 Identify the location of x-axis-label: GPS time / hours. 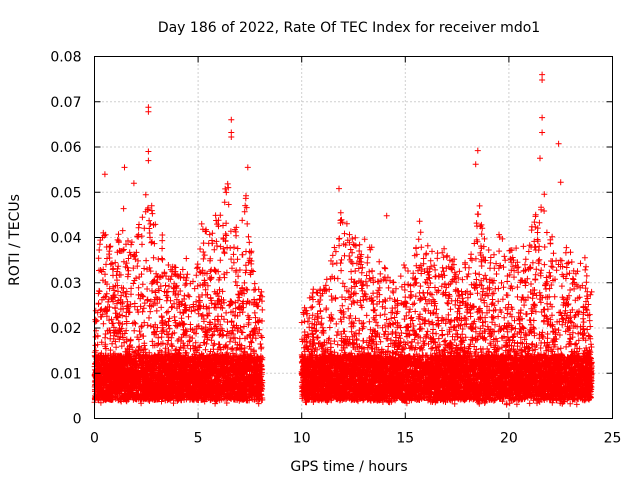
(348, 467).